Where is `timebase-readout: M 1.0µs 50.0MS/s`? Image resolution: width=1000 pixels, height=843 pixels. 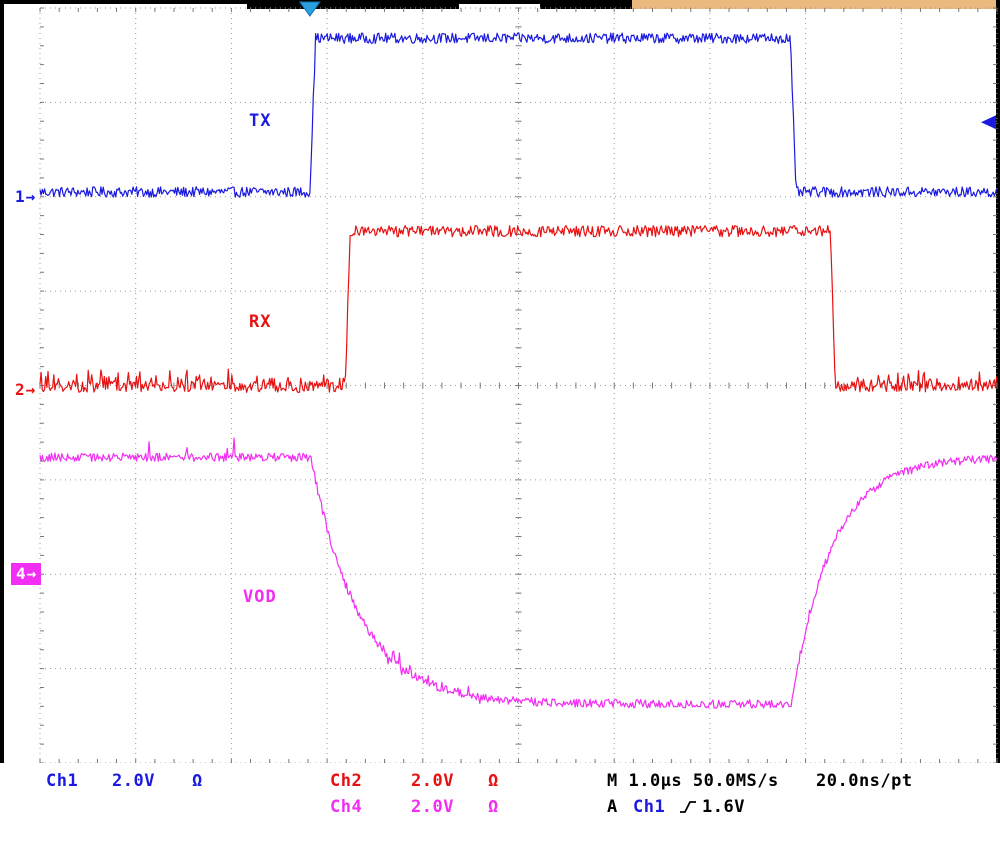
timebase-readout: M 1.0µs 50.0MS/s is located at coordinates (693, 781).